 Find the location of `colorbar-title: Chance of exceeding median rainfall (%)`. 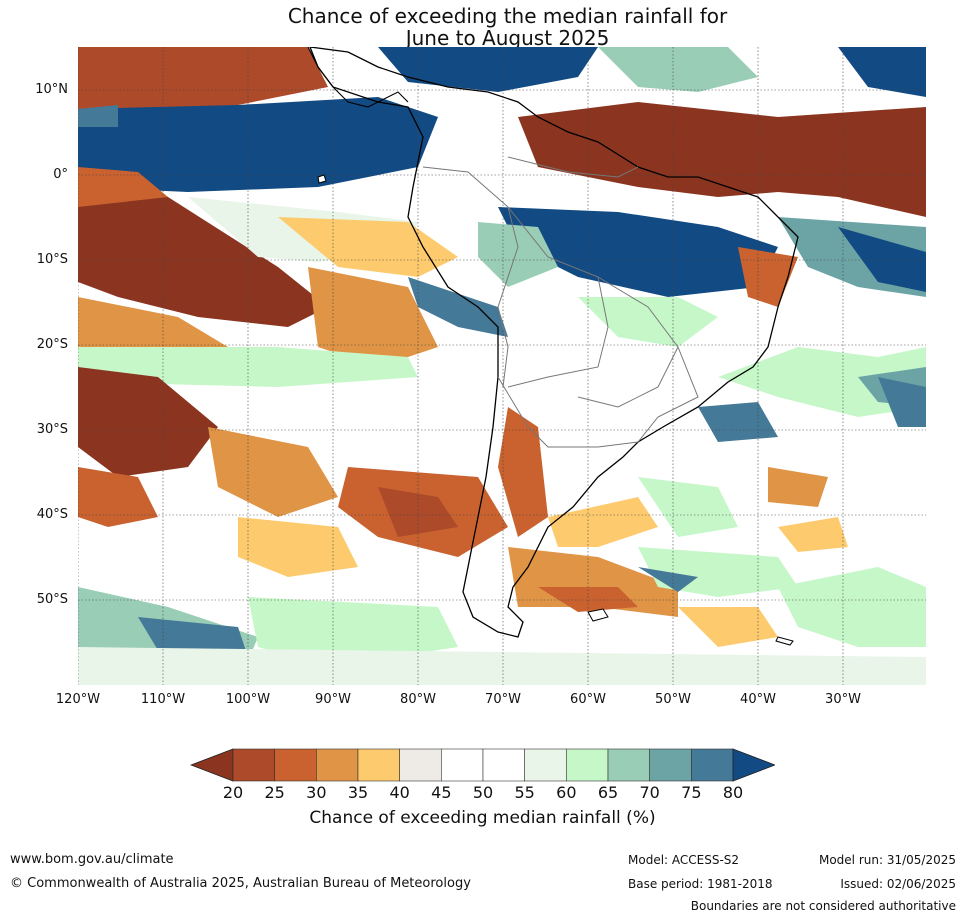

colorbar-title: Chance of exceeding median rainfall (%) is located at coordinates (482, 818).